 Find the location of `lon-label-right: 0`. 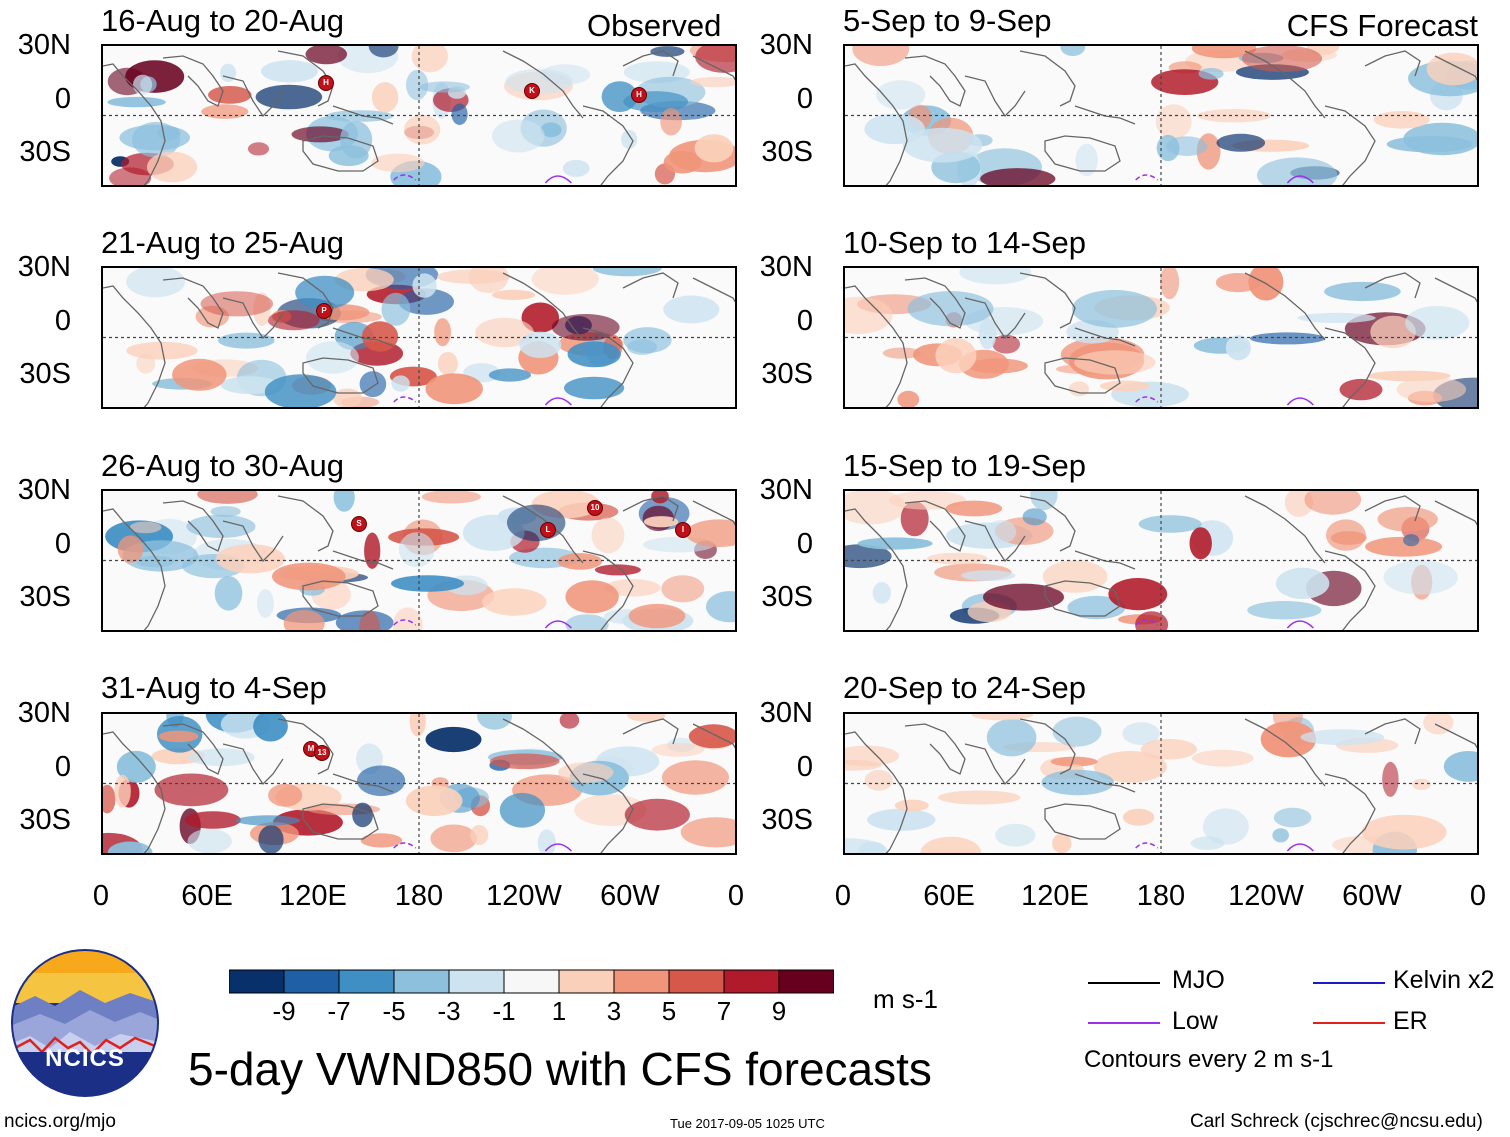

lon-label-right: 0 is located at coordinates (1478, 896).